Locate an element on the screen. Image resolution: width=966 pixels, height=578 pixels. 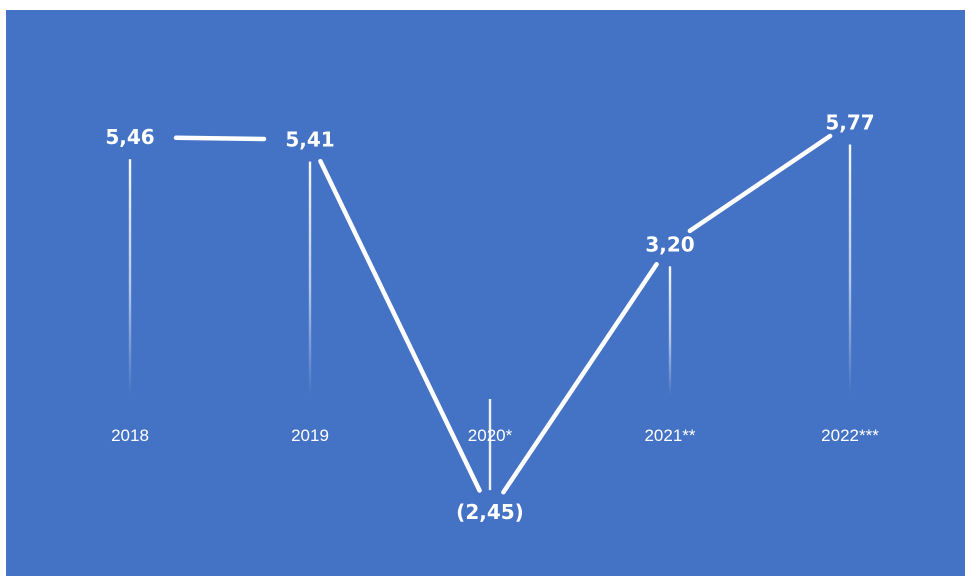
data-label-0: 5,46 is located at coordinates (129, 137).